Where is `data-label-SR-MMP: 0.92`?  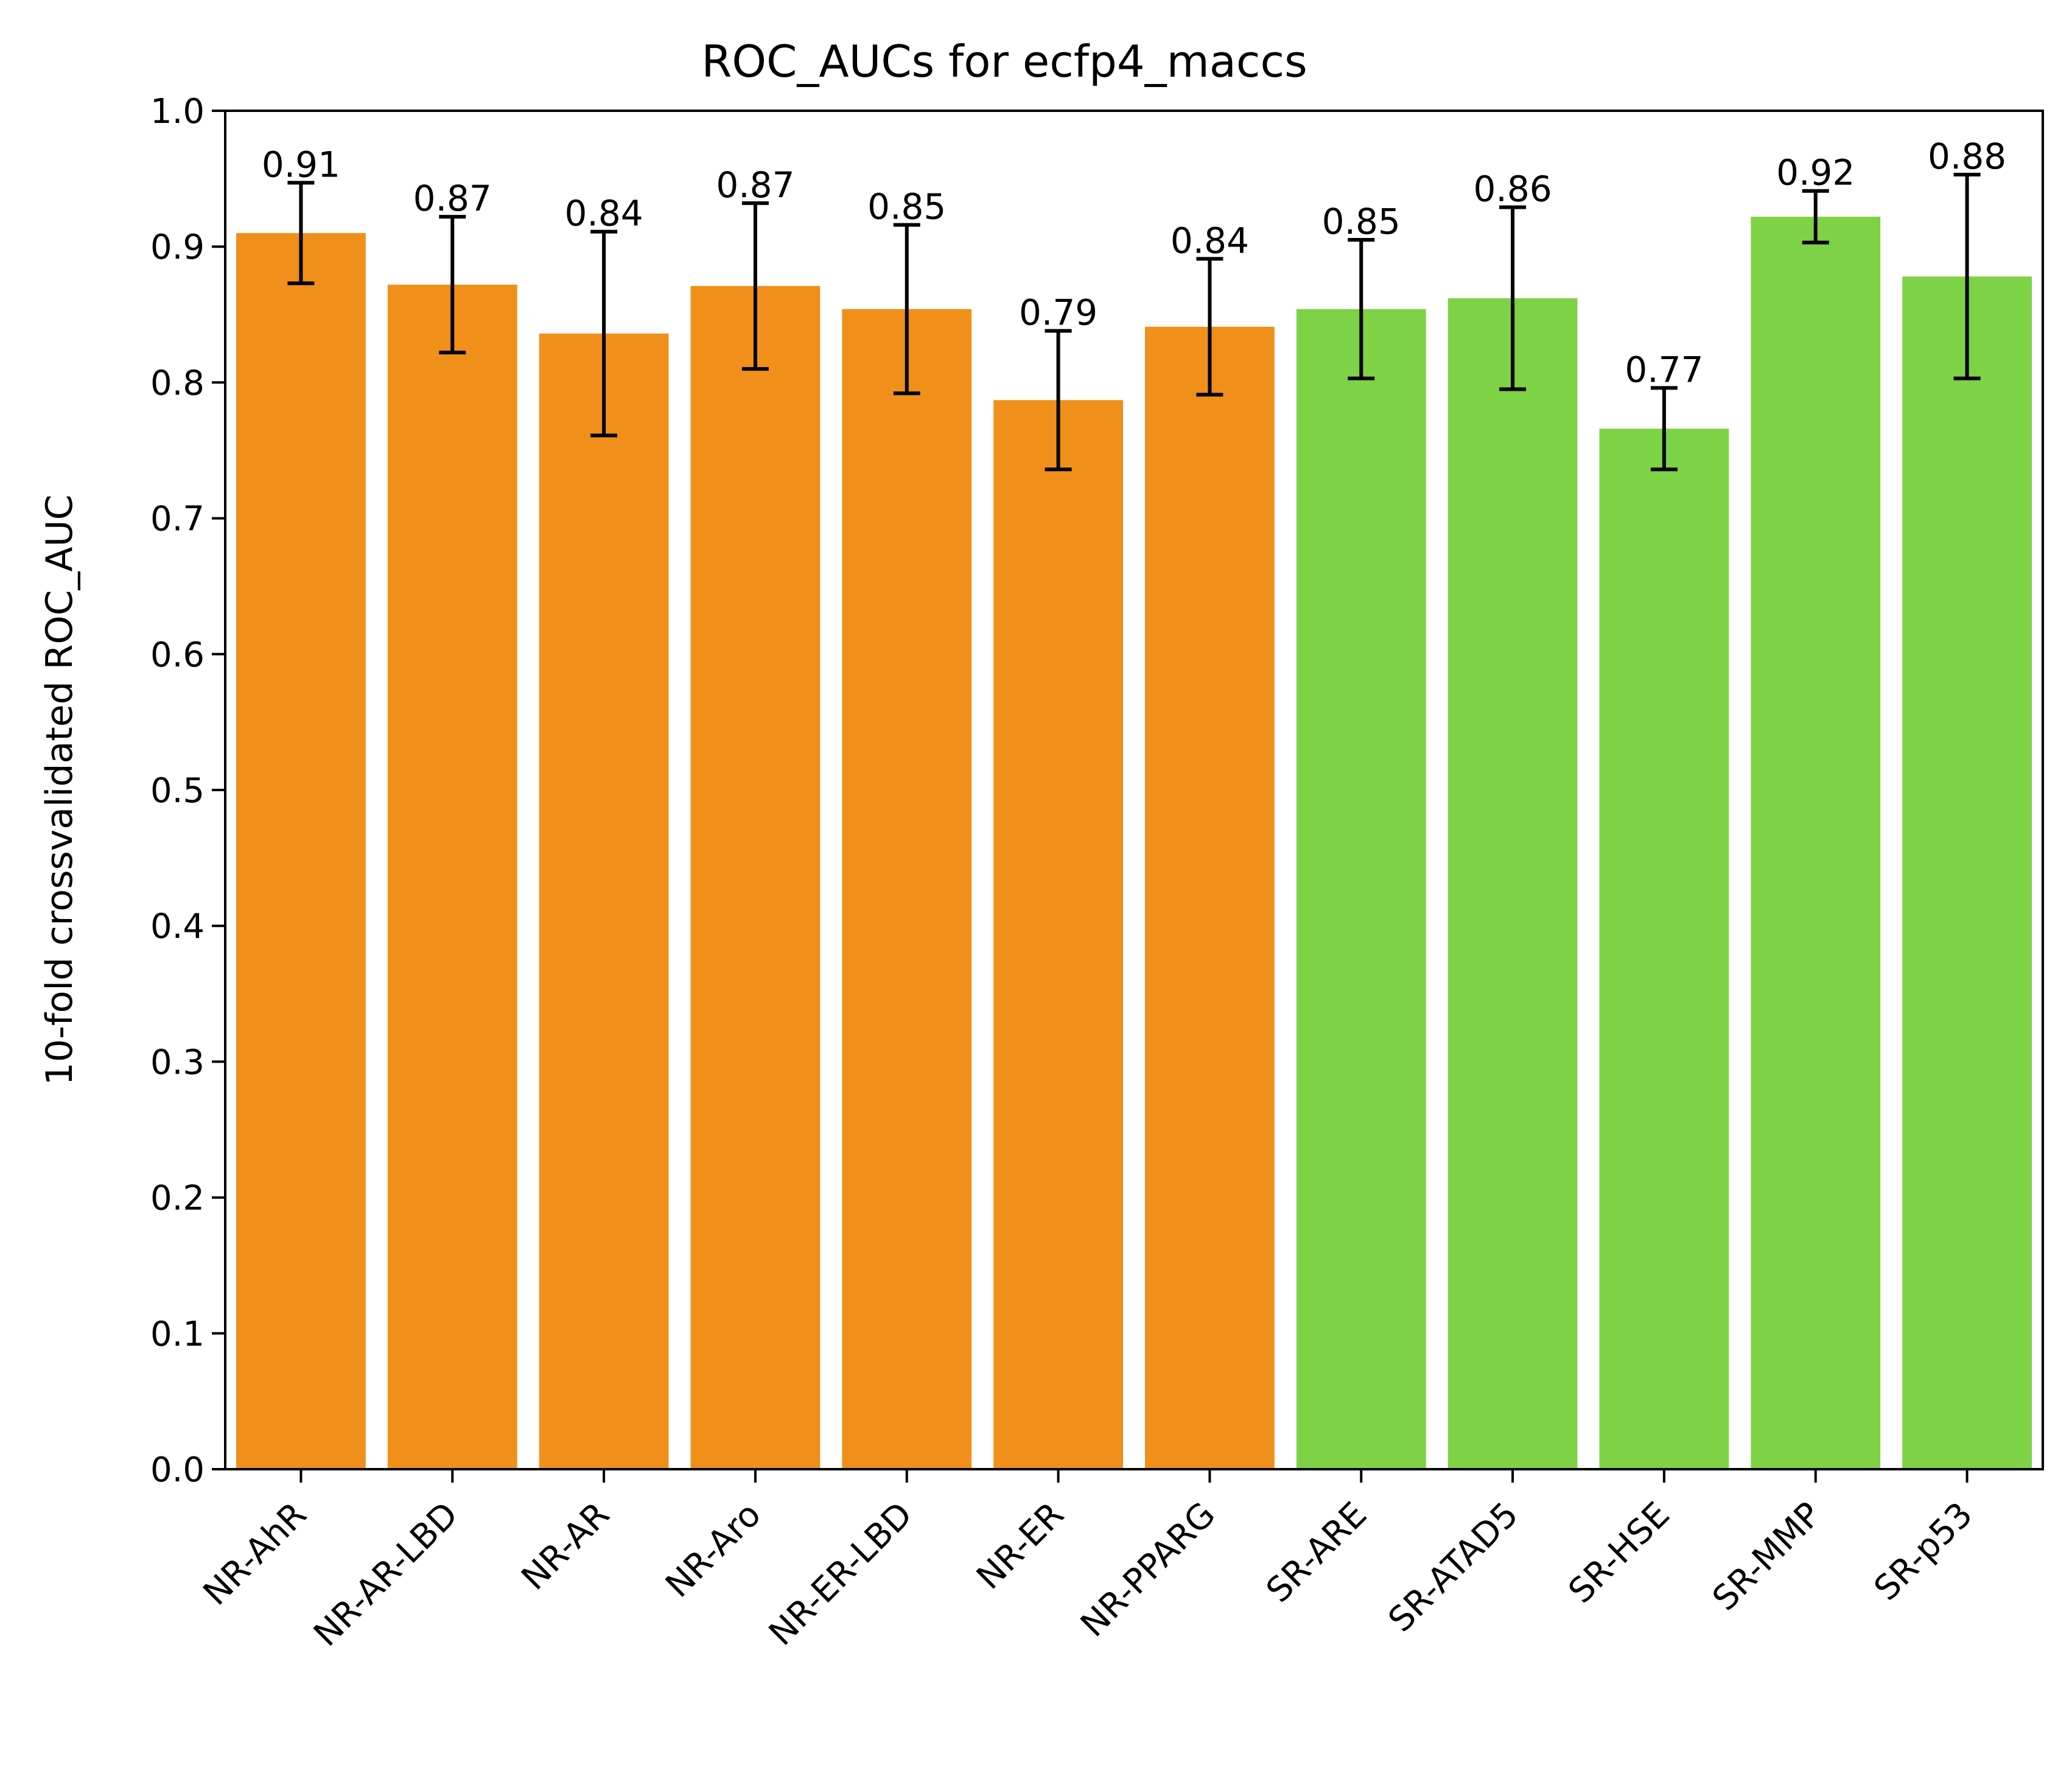 data-label-SR-MMP: 0.92 is located at coordinates (1815, 173).